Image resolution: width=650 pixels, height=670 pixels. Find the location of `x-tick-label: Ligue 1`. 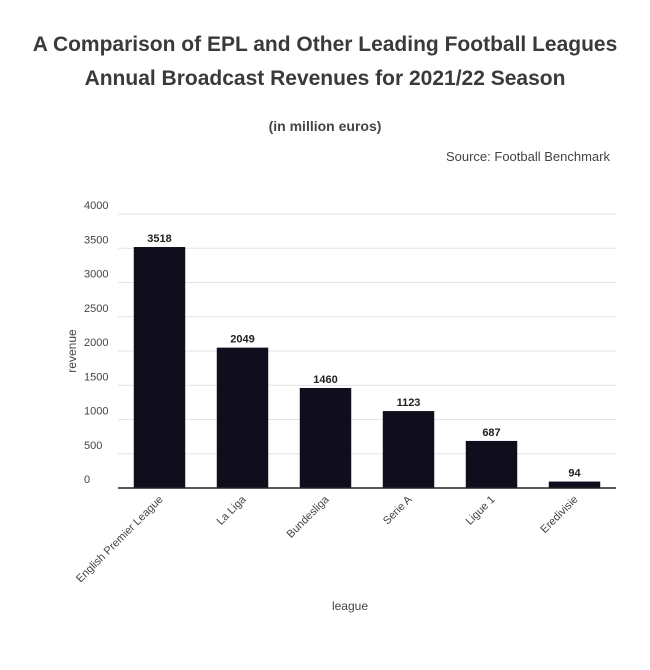

x-tick-label: Ligue 1 is located at coordinates (481, 511).